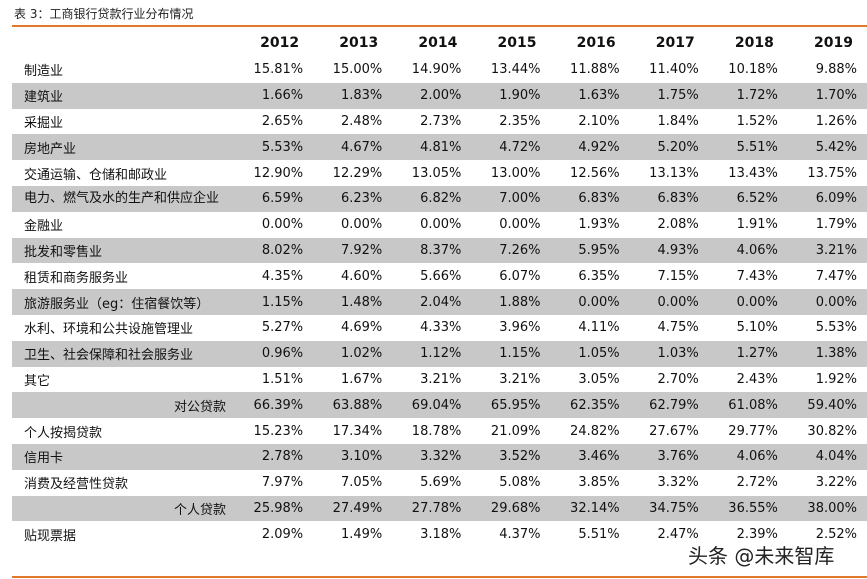  Describe the element at coordinates (274, 147) in the screenshot. I see `cell-value: 5.53%` at that location.